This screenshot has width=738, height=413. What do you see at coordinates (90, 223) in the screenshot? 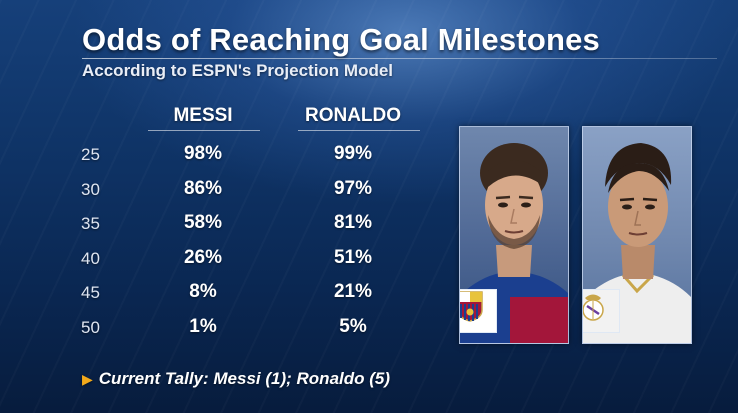
I see `milestone-label: 35` at bounding box center [90, 223].